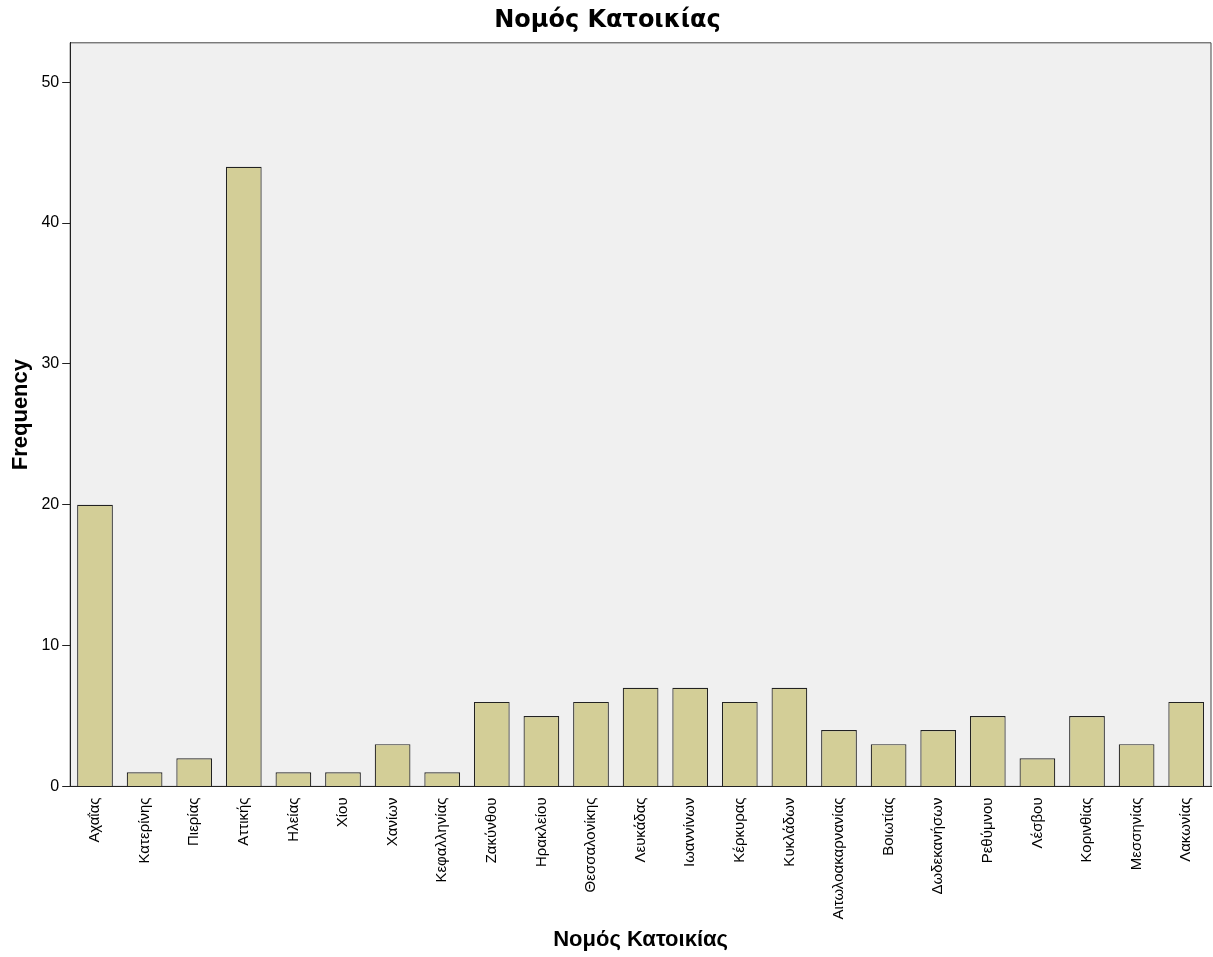 This screenshot has height=957, width=1213. I want to click on y-tick-label: 40, so click(50, 222).